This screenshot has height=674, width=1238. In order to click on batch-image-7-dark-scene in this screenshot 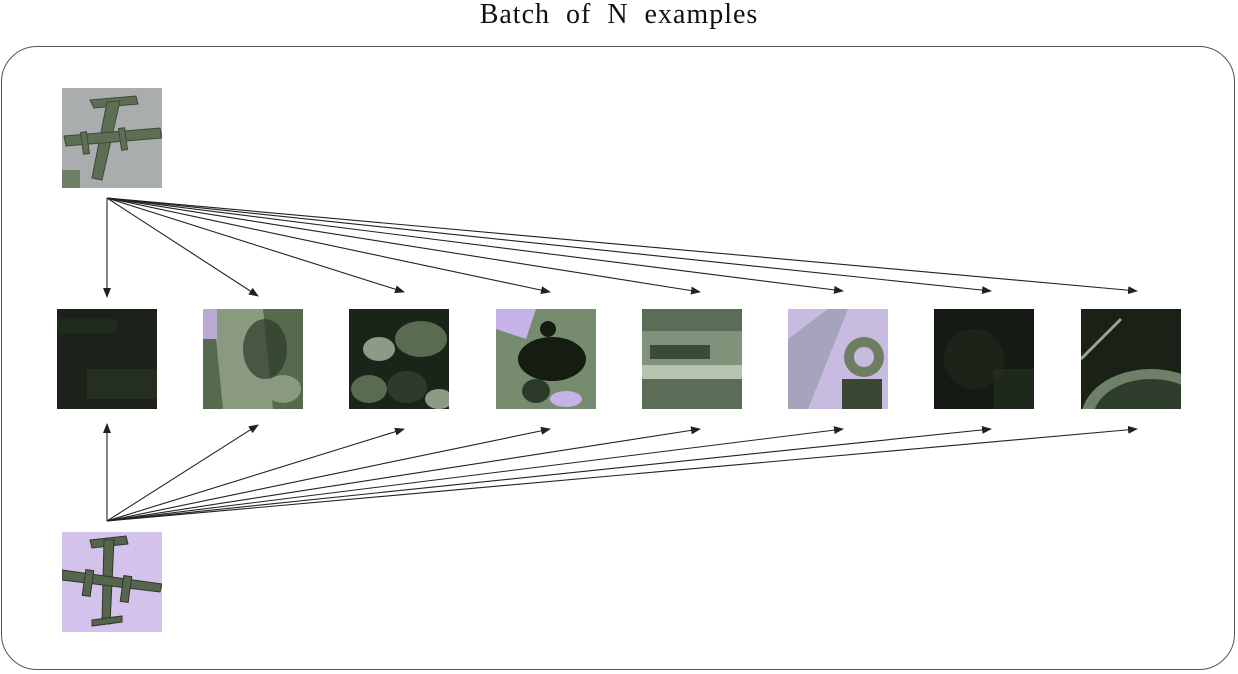, I will do `click(984, 359)`.